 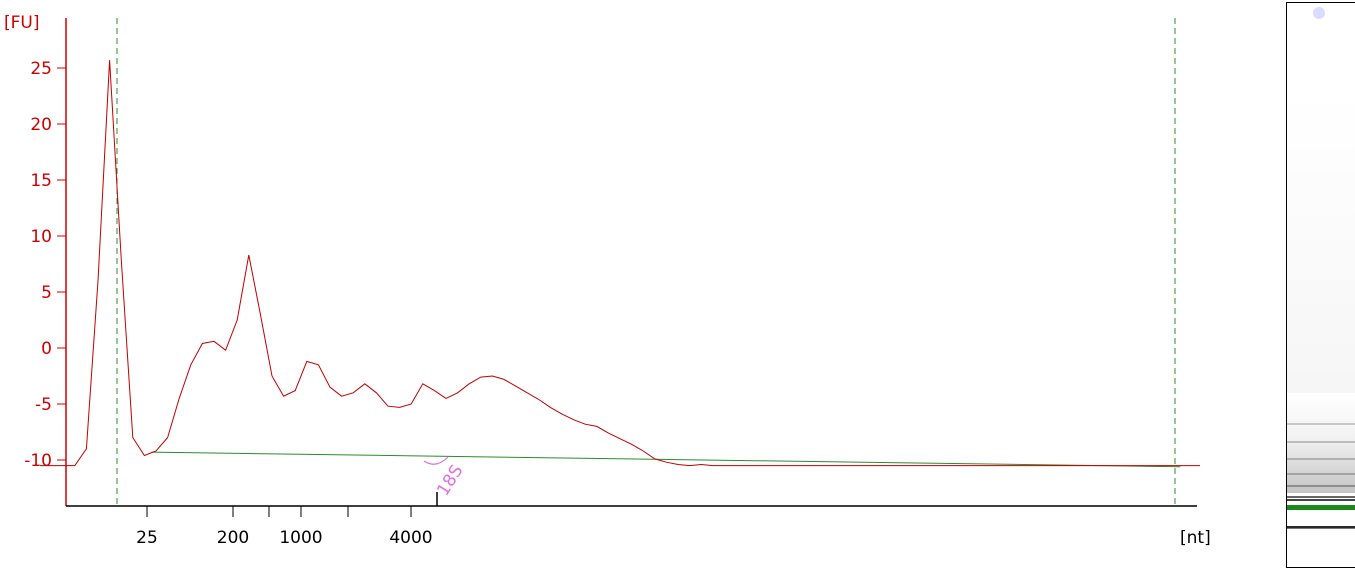 I want to click on y-tick-label: 25, so click(x=41, y=69).